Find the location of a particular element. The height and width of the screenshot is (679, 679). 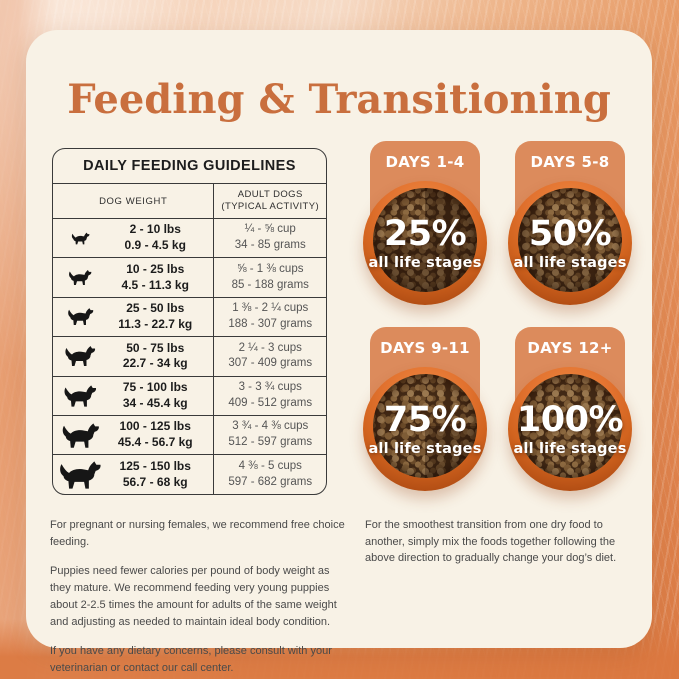

weight-lbs: 10 - 25 lbs is located at coordinates (155, 268).